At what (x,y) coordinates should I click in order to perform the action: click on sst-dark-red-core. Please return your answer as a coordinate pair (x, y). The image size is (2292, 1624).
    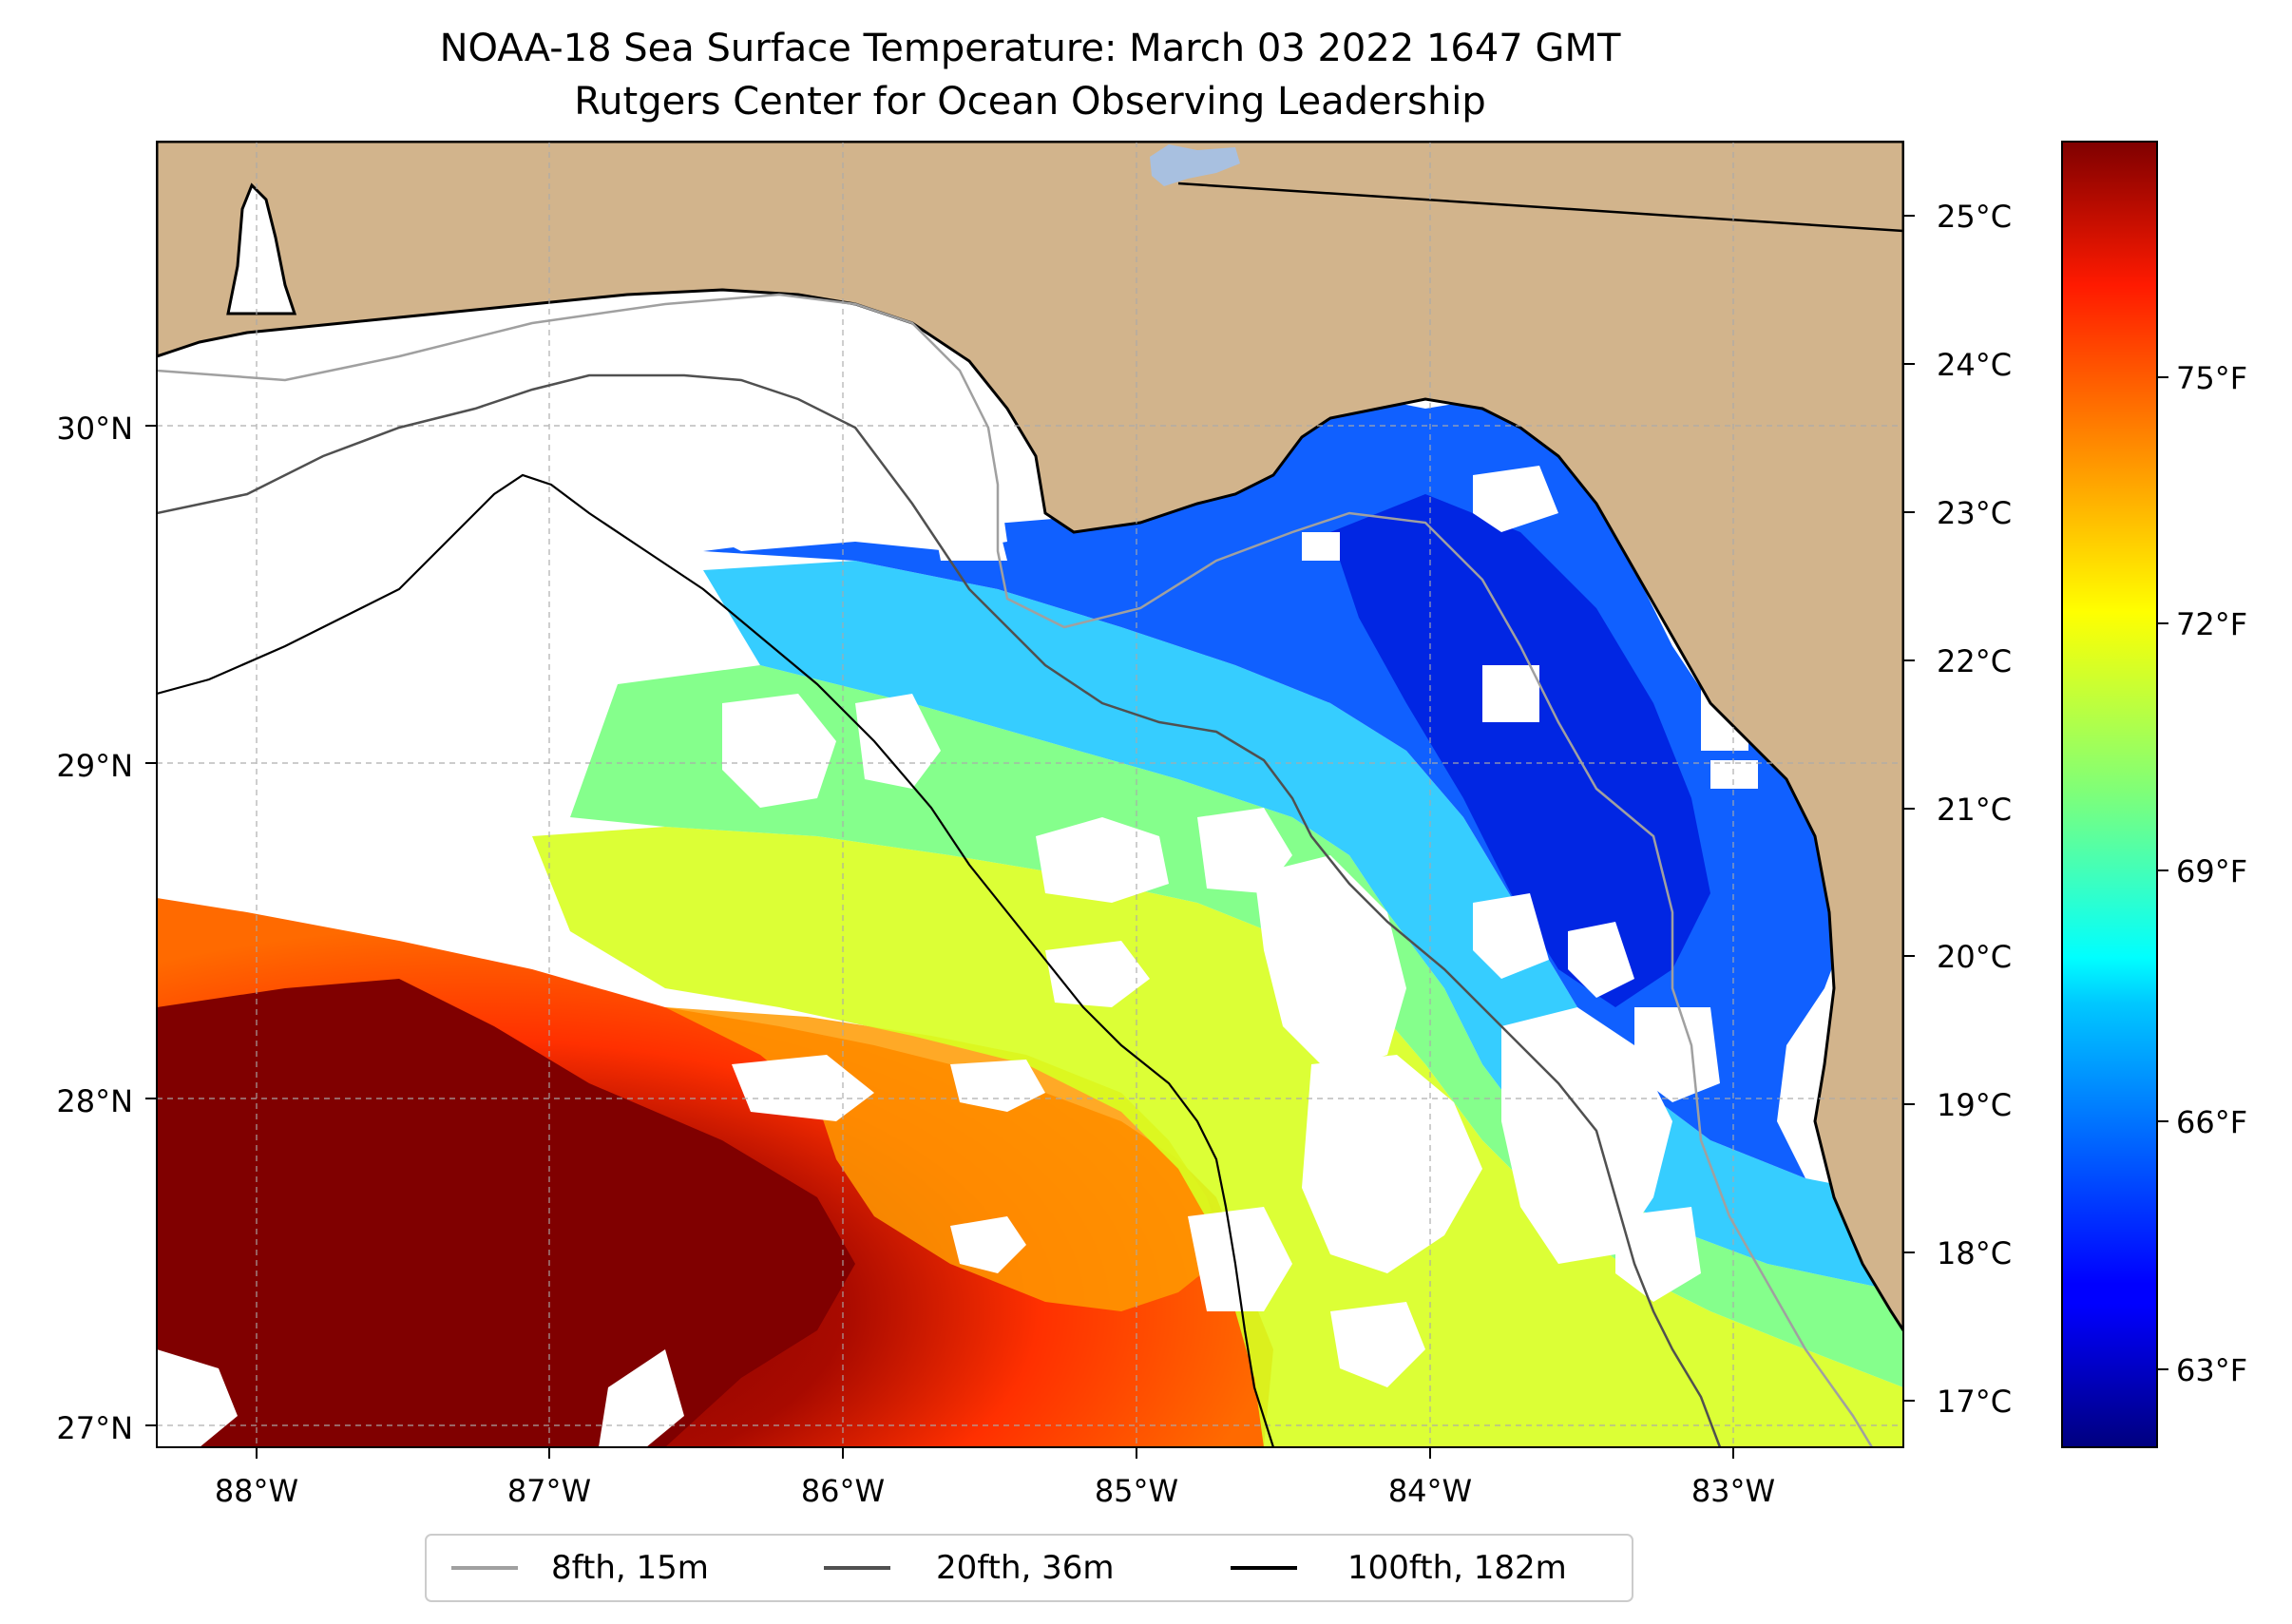
    Looking at the image, I should click on (506, 1213).